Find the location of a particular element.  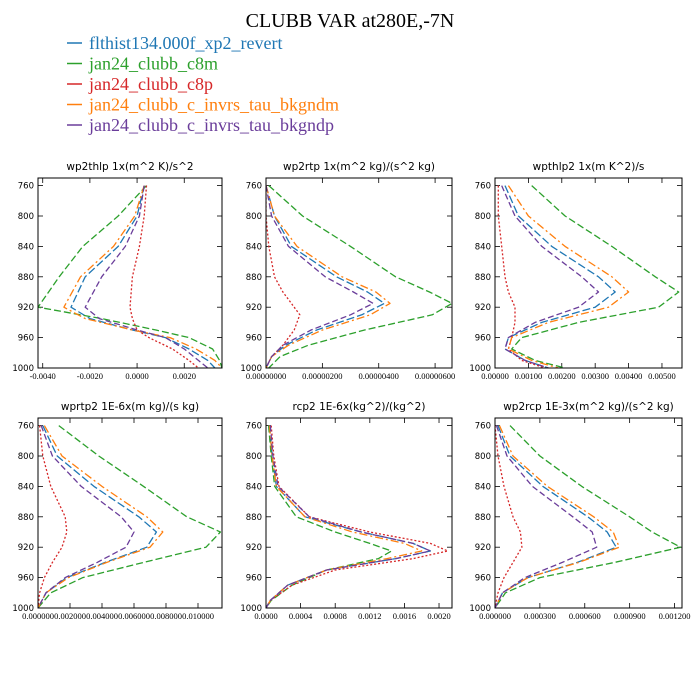

x-tick-label: 0.0004 is located at coordinates (301, 616).